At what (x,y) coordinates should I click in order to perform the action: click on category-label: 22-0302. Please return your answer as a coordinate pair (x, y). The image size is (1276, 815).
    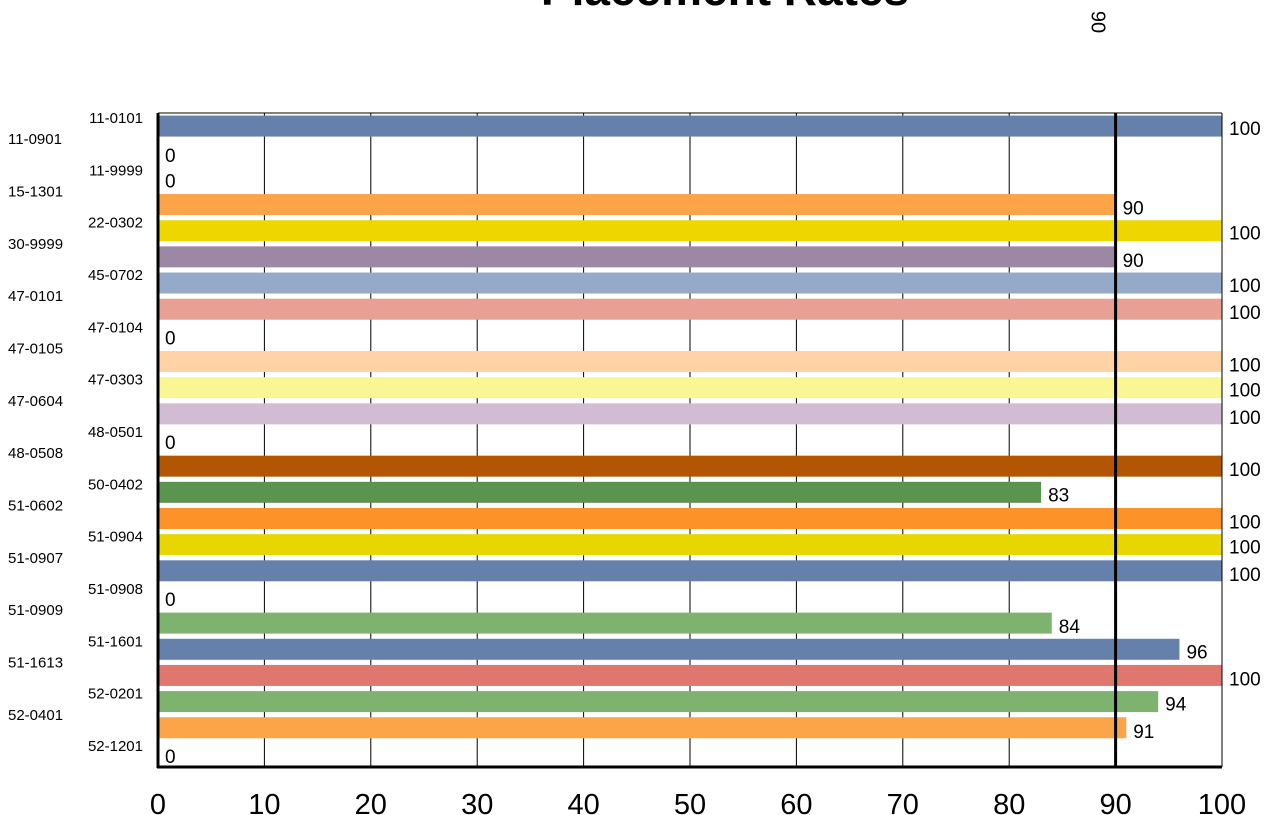
    Looking at the image, I should click on (115, 223).